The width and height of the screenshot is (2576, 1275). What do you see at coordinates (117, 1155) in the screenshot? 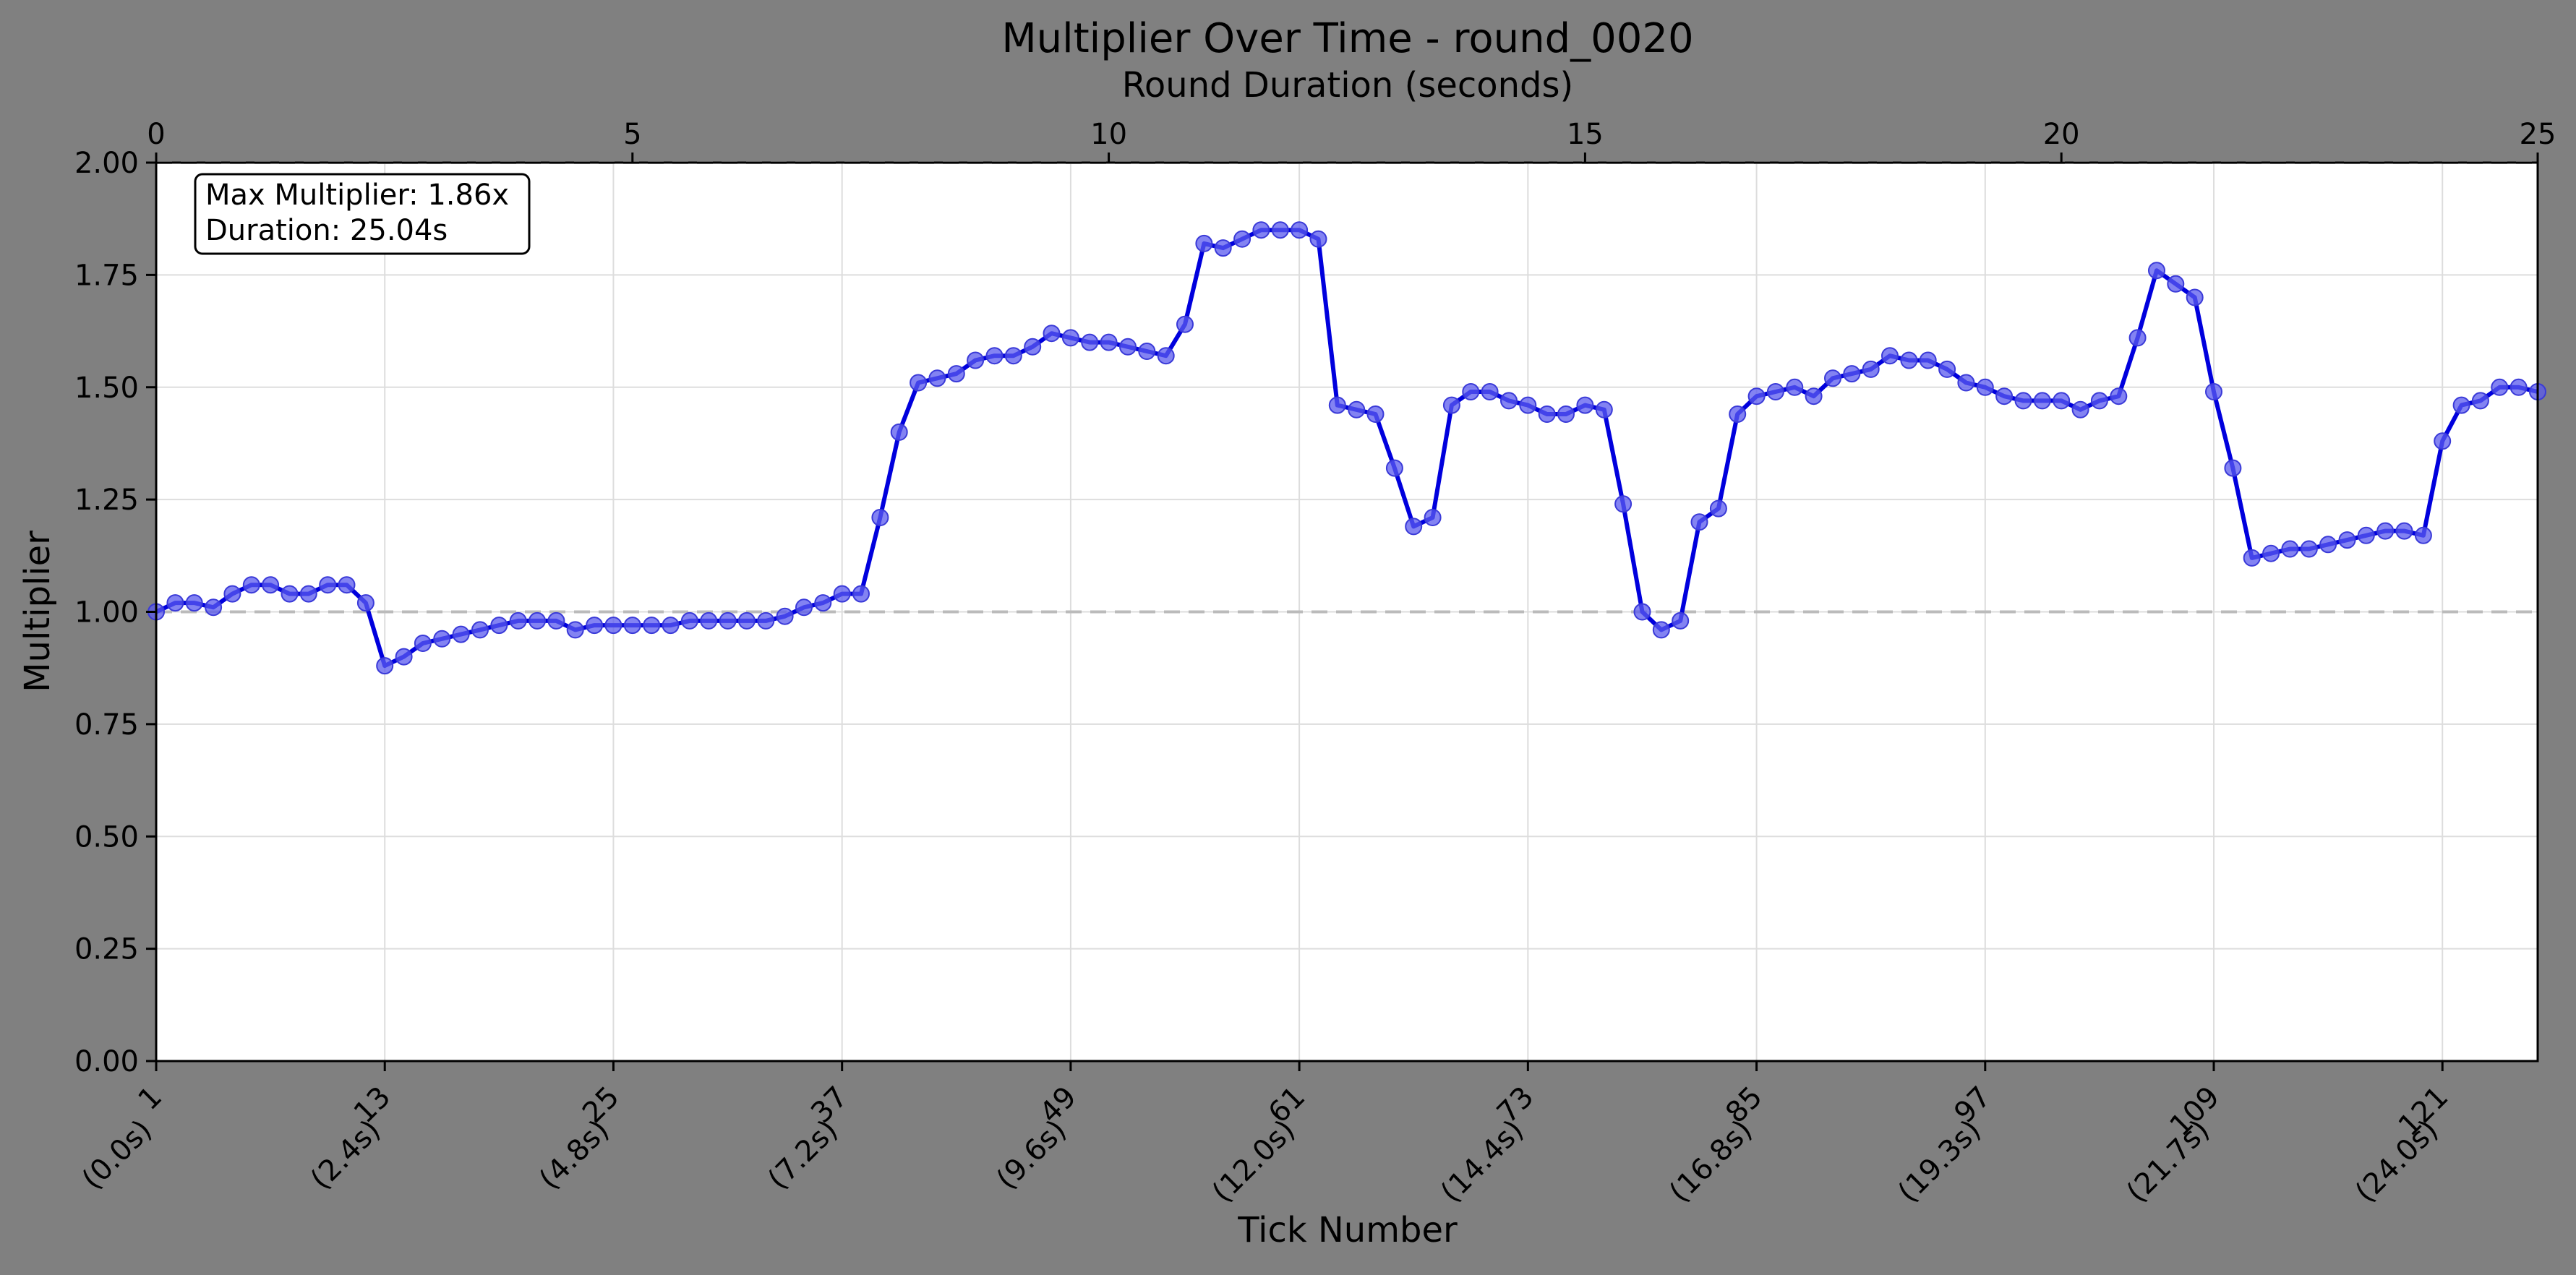
I see `x-tick-sublabel: (0.0s)` at bounding box center [117, 1155].